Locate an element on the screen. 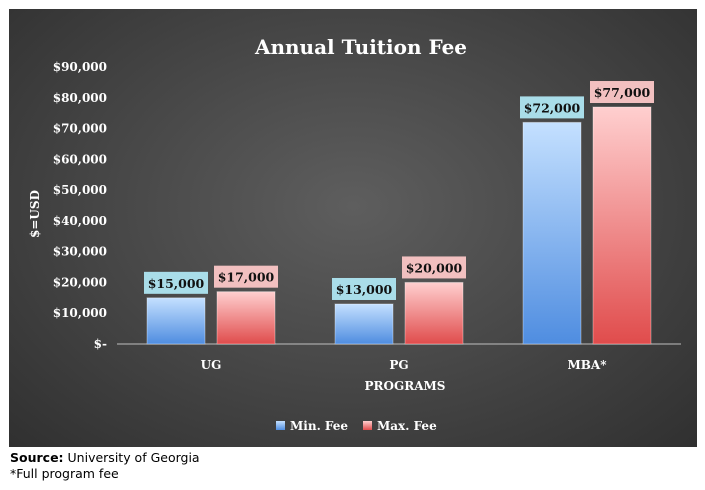 The width and height of the screenshot is (705, 490). data-label: $17,000 is located at coordinates (246, 277).